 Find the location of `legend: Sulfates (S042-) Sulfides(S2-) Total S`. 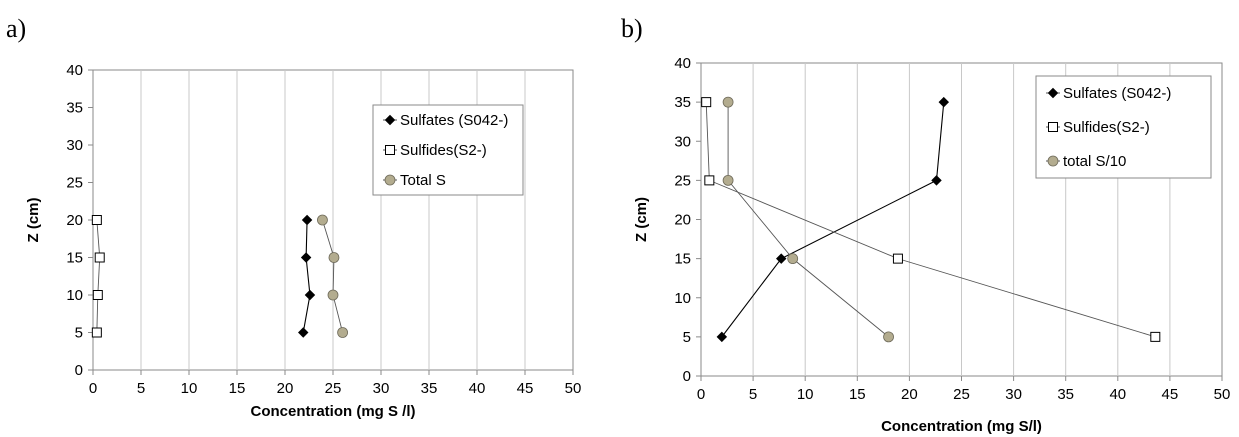

legend: Sulfates (S042-) Sulfides(S2-) Total S is located at coordinates (448, 150).